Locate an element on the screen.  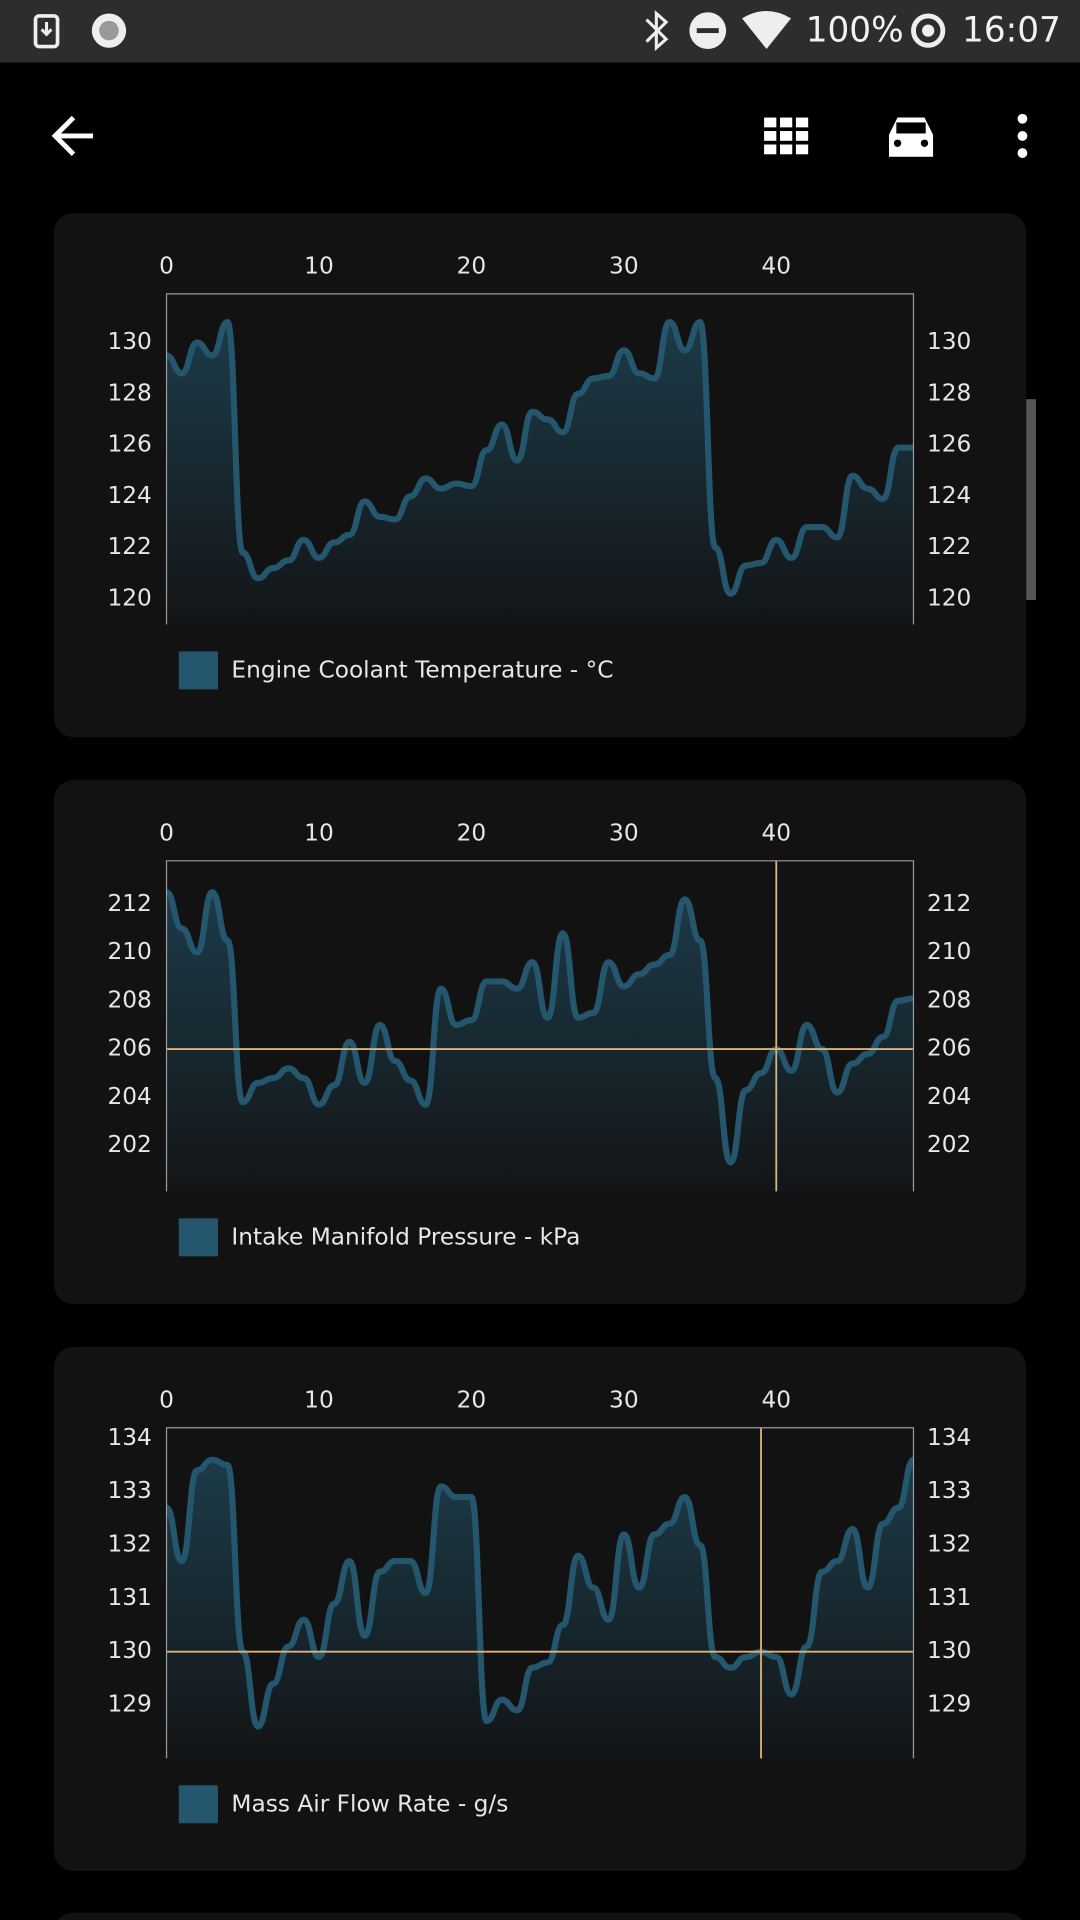
clock: 16:07 is located at coordinates (1011, 30).